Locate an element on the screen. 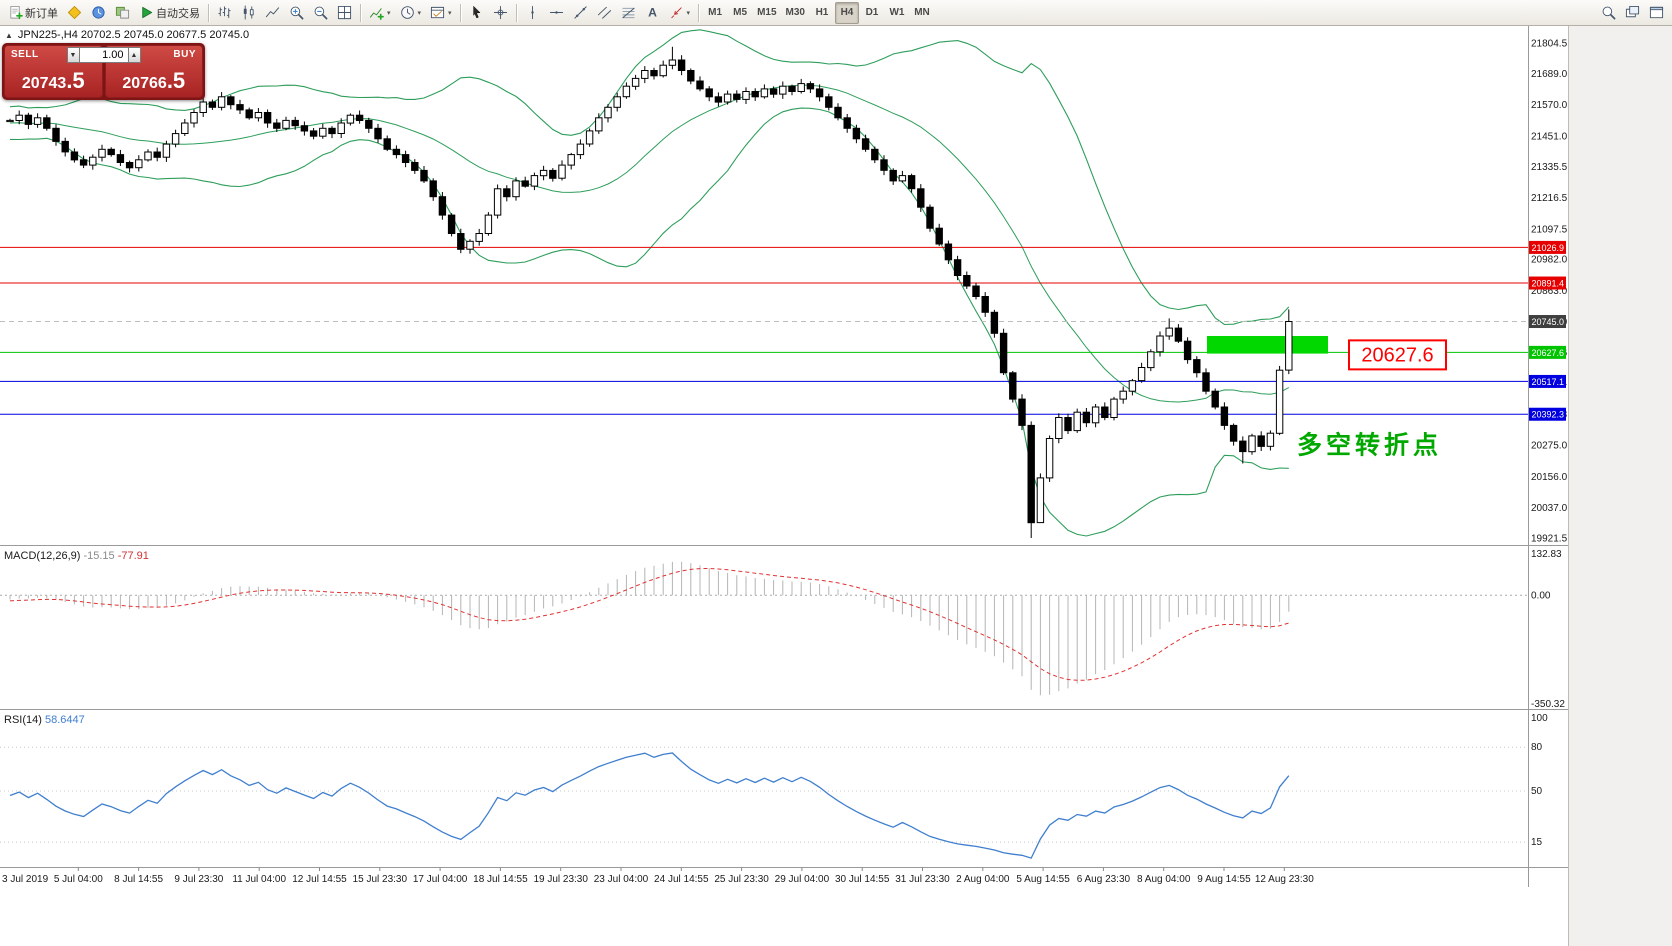 The image size is (1672, 946). price-tag-20891.4 is located at coordinates (1547, 283).